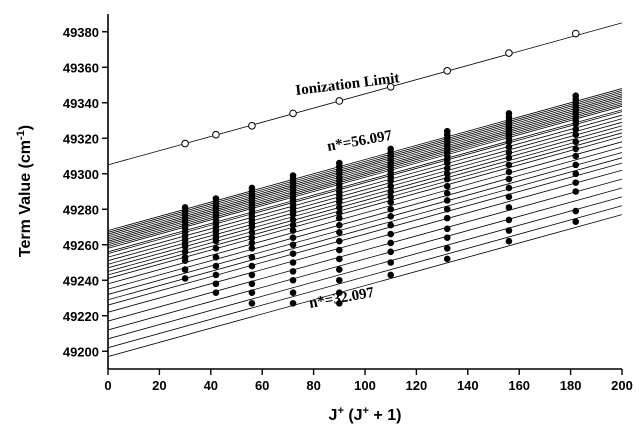  What do you see at coordinates (342, 298) in the screenshot?
I see `n-min-label: n*=32.097` at bounding box center [342, 298].